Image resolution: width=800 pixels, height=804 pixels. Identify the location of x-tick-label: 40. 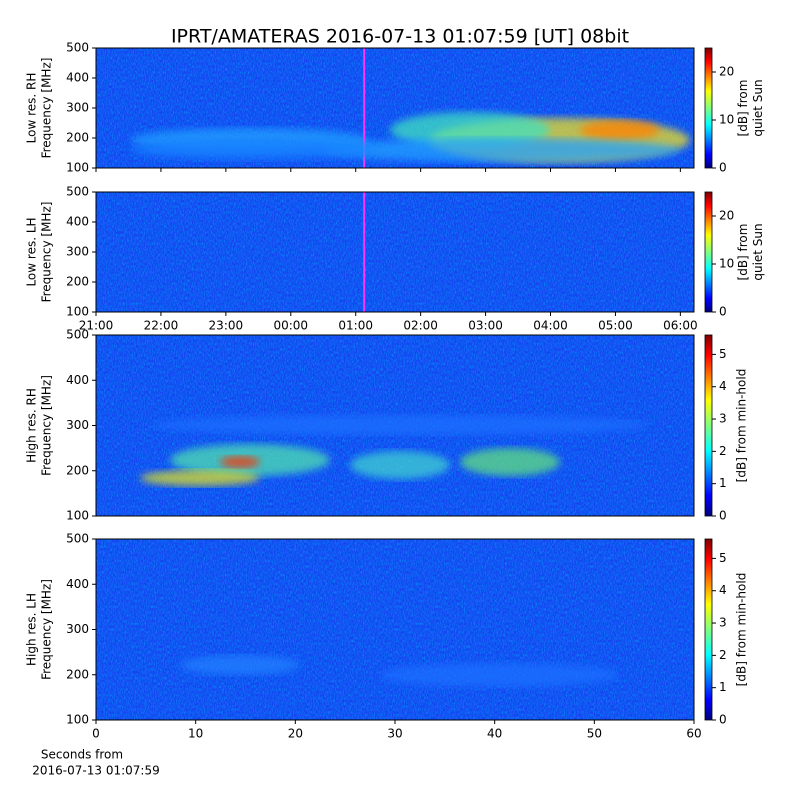
(494, 734).